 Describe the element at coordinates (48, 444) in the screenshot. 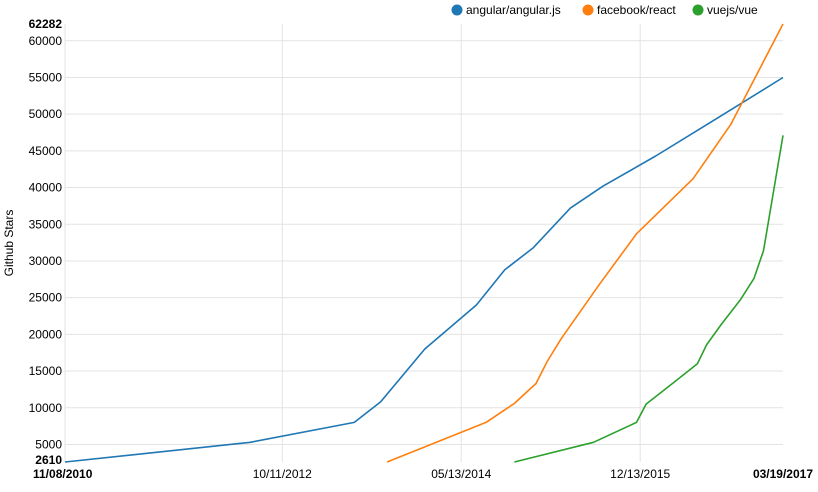

I see `y-tick-label: 5000` at that location.